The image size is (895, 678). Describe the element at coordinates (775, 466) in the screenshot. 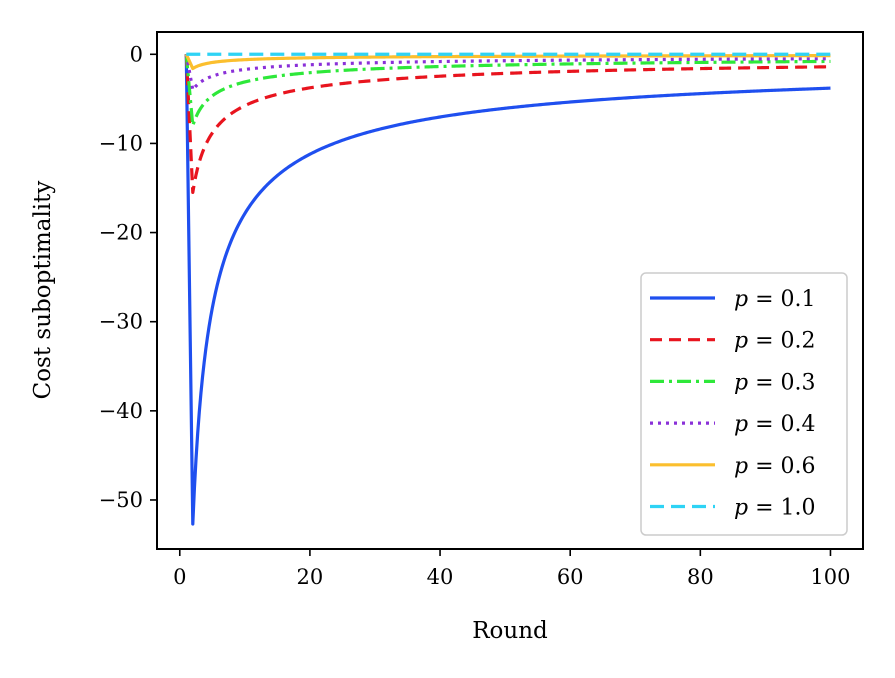

I see `legend-entry: p = 0.6` at that location.